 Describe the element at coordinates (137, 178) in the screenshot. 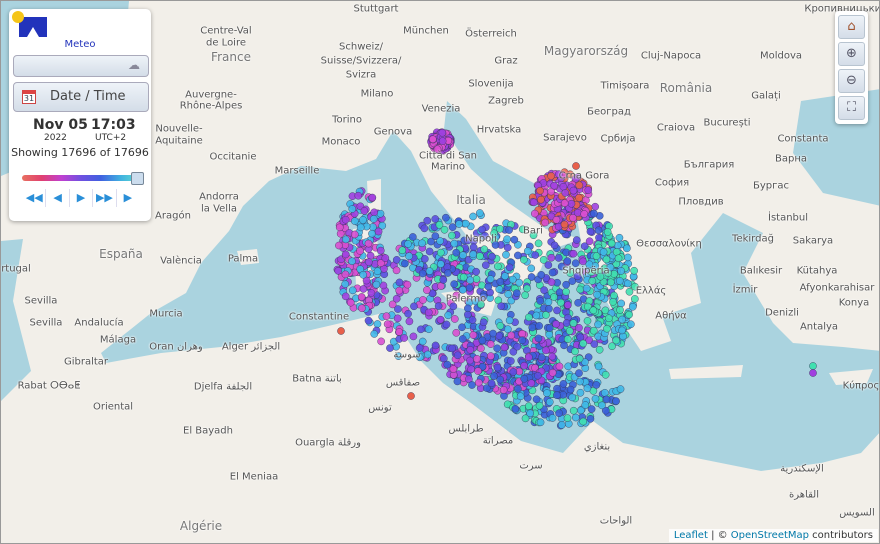

I see `time-slider-handle` at that location.